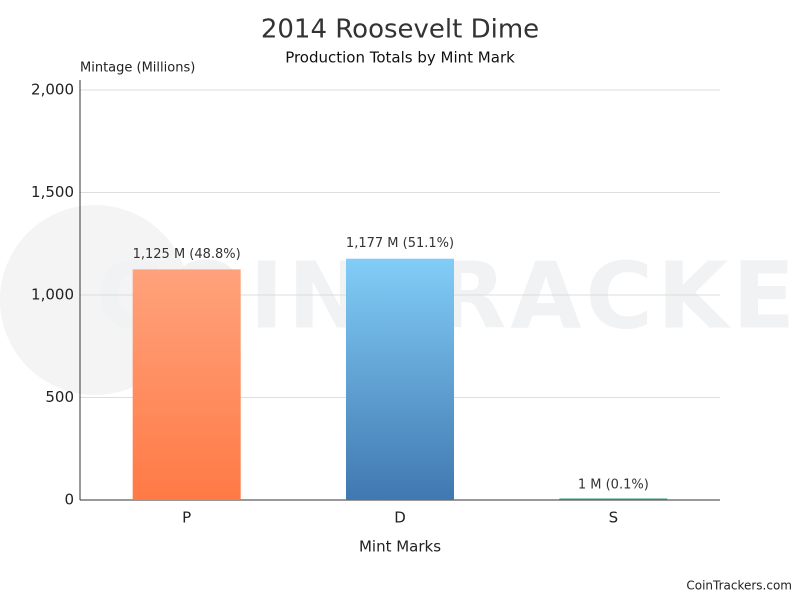 Image resolution: width=800 pixels, height=600 pixels. What do you see at coordinates (52, 295) in the screenshot?
I see `y-tick-label: 1,000` at bounding box center [52, 295].